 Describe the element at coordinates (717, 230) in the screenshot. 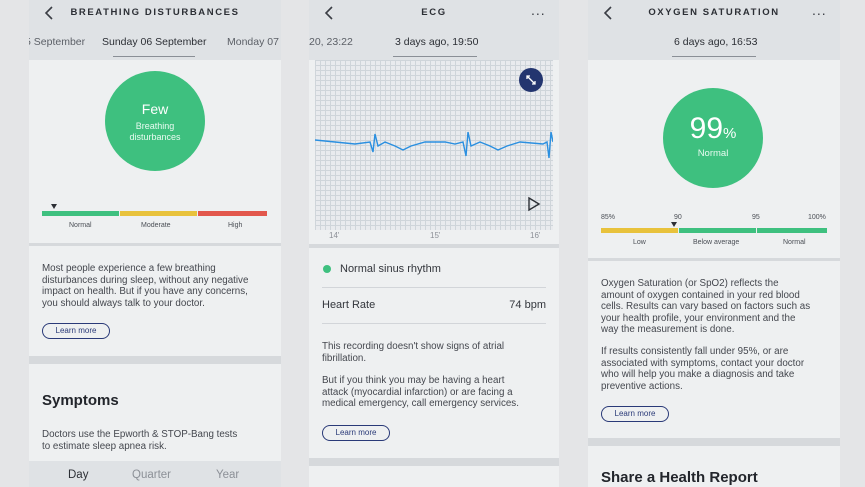

I see `scale-below-average-segment` at that location.